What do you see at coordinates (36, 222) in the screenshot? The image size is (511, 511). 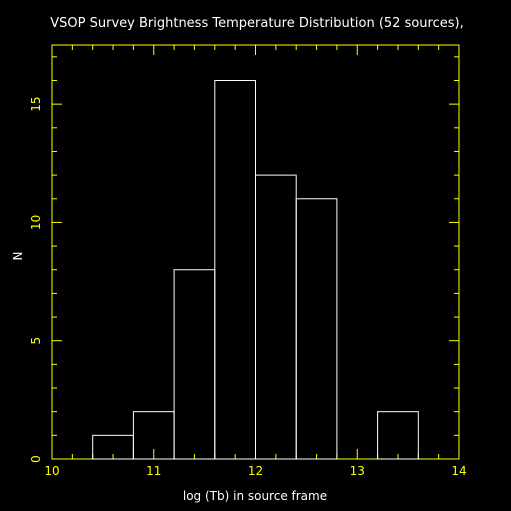 I see `y-tick-label: 10` at bounding box center [36, 222].